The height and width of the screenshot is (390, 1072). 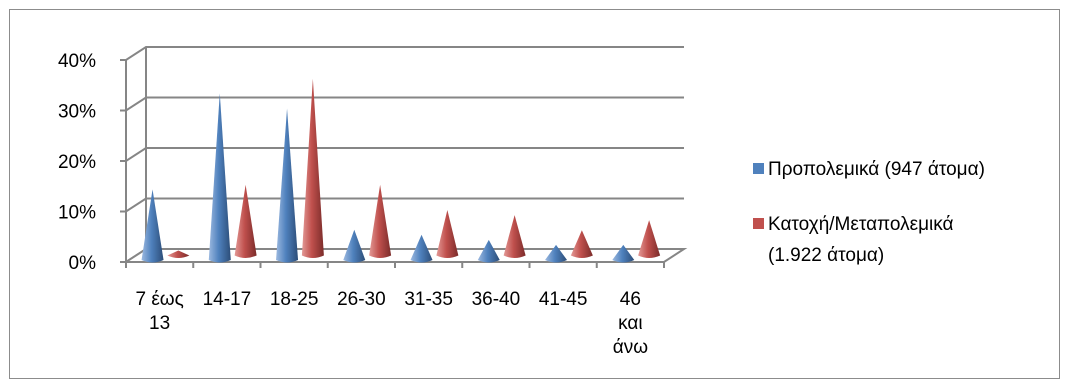 What do you see at coordinates (294, 299) in the screenshot?
I see `x-tick-label: 18-25` at bounding box center [294, 299].